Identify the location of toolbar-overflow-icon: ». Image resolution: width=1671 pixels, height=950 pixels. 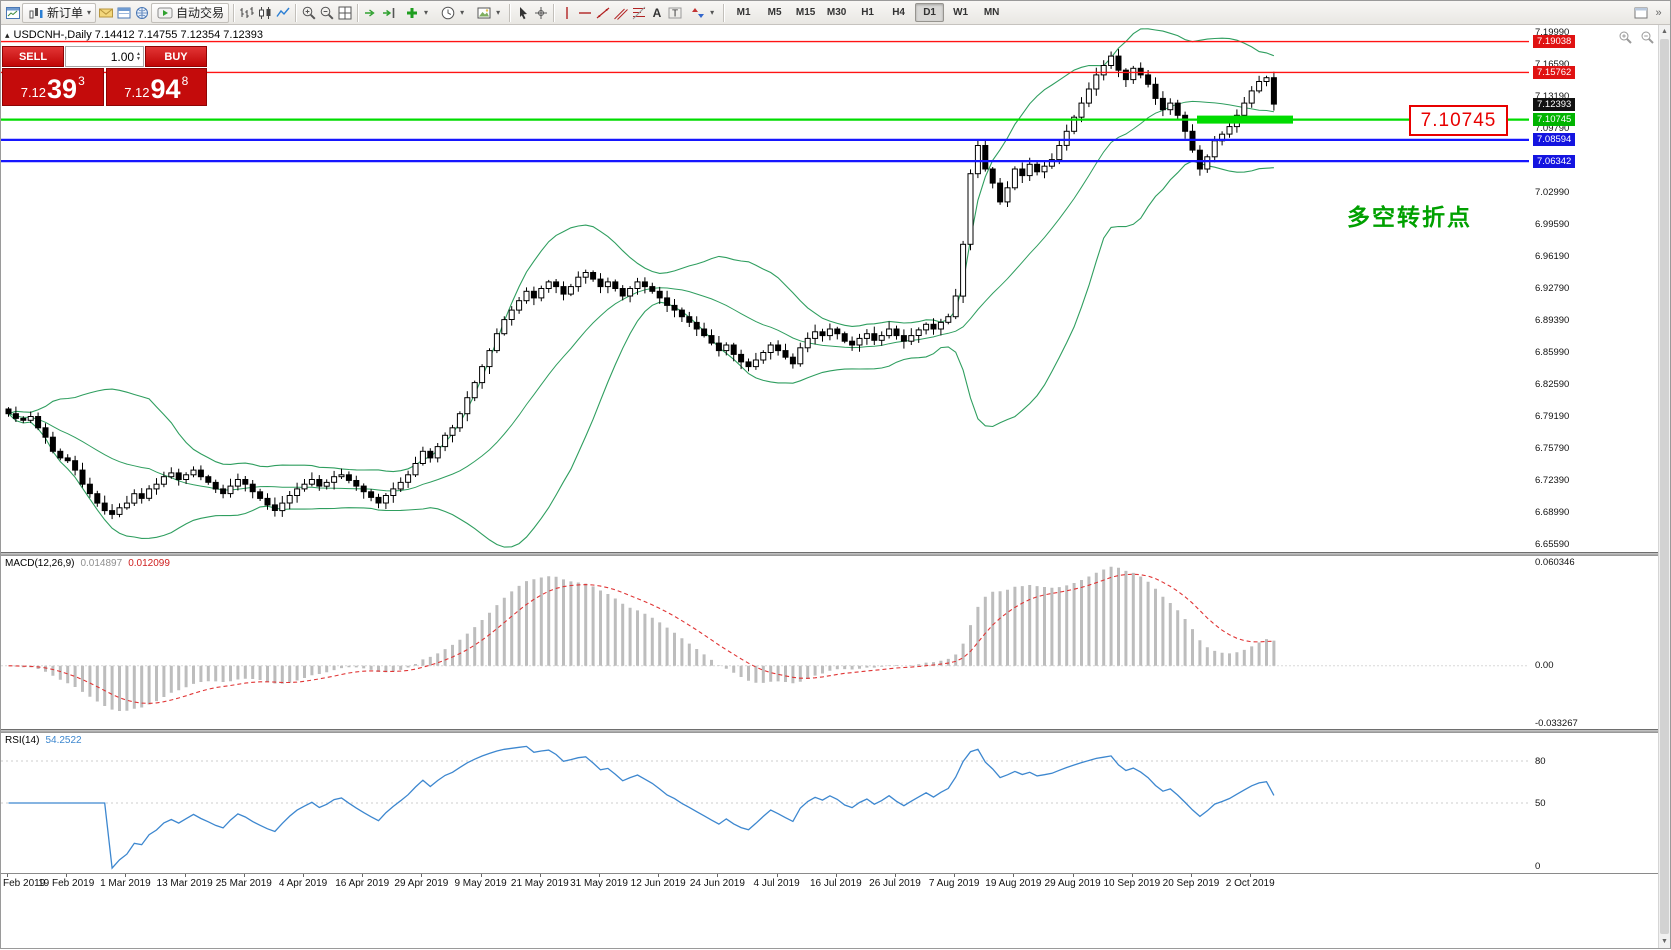
(1658, 12).